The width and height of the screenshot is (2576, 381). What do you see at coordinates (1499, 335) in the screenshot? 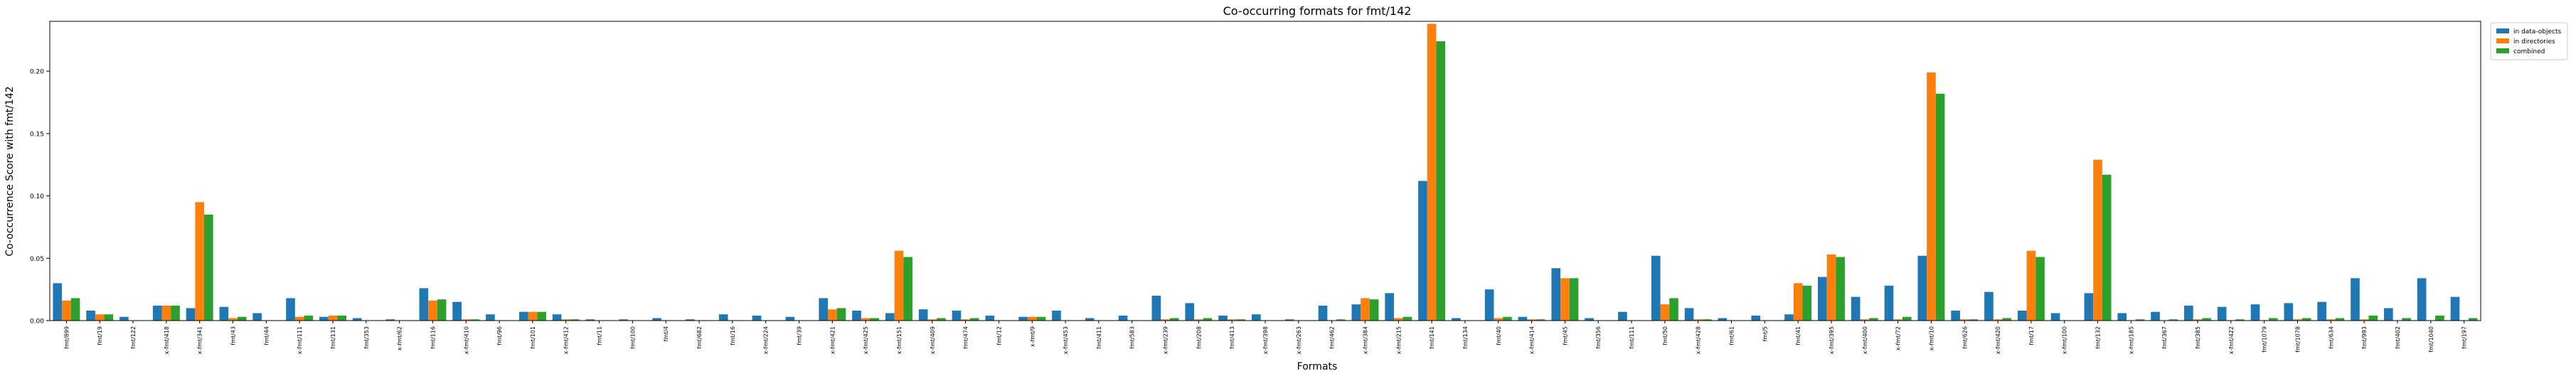
I see `x-tick-label: fmt/40` at bounding box center [1499, 335].